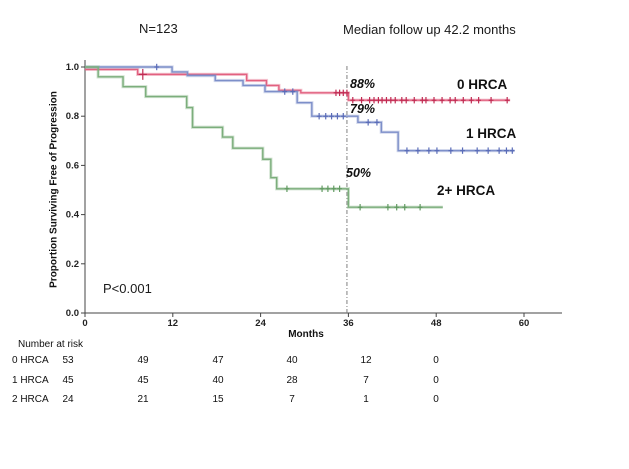 Image resolution: width=629 pixels, height=469 pixels. Describe the element at coordinates (218, 360) in the screenshot. I see `risk-count: 47` at that location.